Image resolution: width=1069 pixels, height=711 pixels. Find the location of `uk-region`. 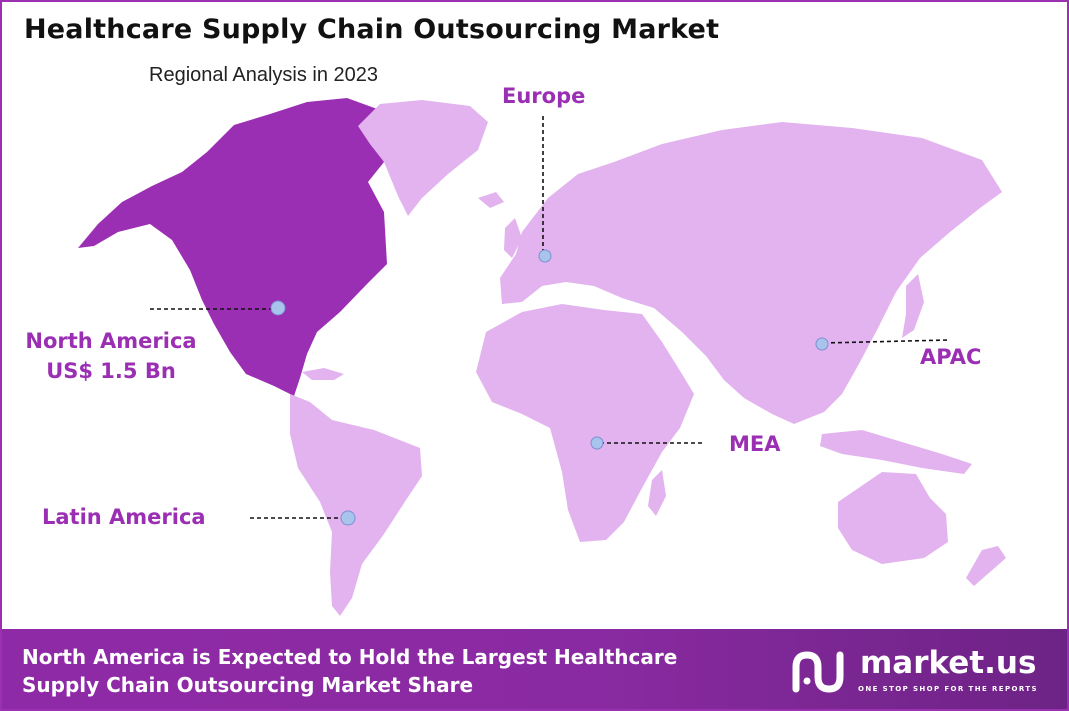

uk-region is located at coordinates (513, 238).